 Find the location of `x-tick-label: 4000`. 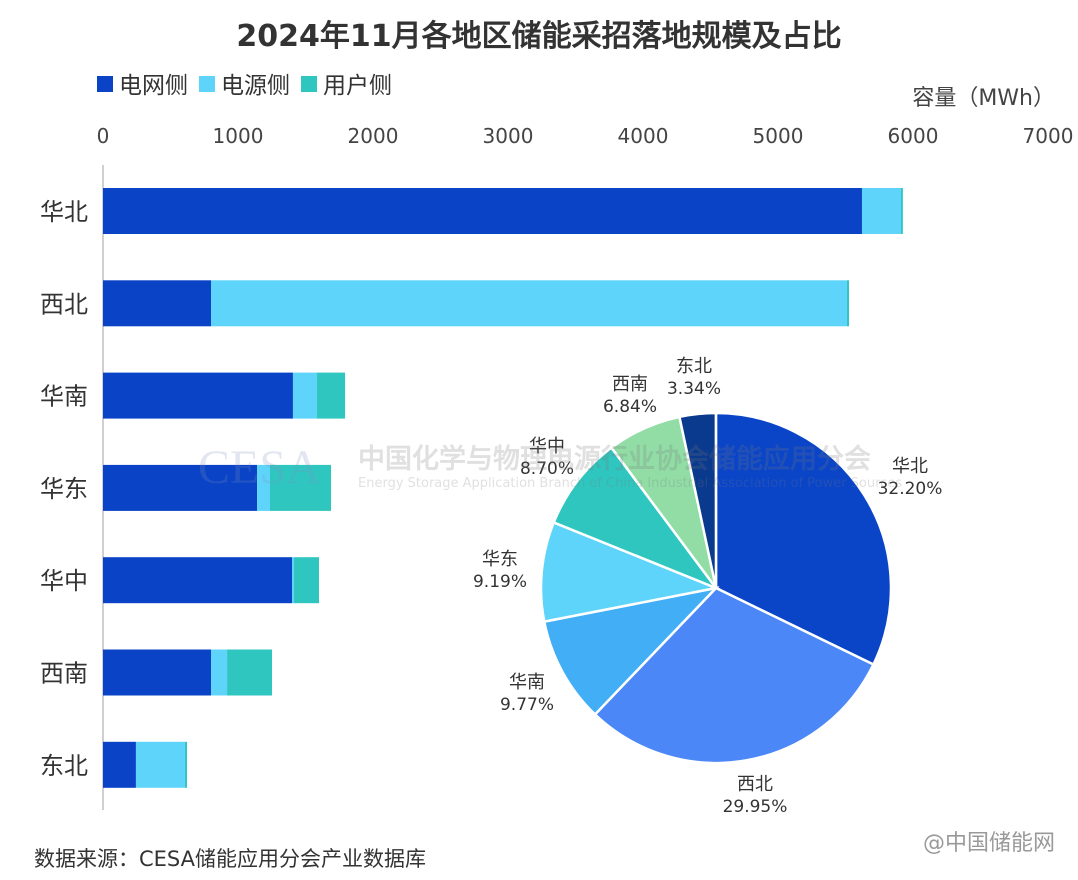

x-tick-label: 4000 is located at coordinates (643, 136).